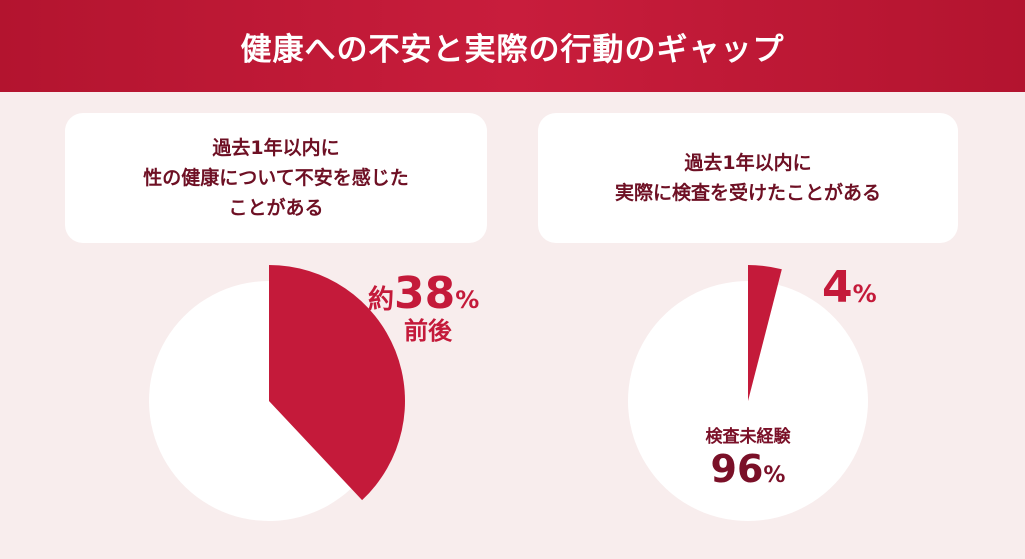  I want to click on chart1-unit: %, so click(467, 300).